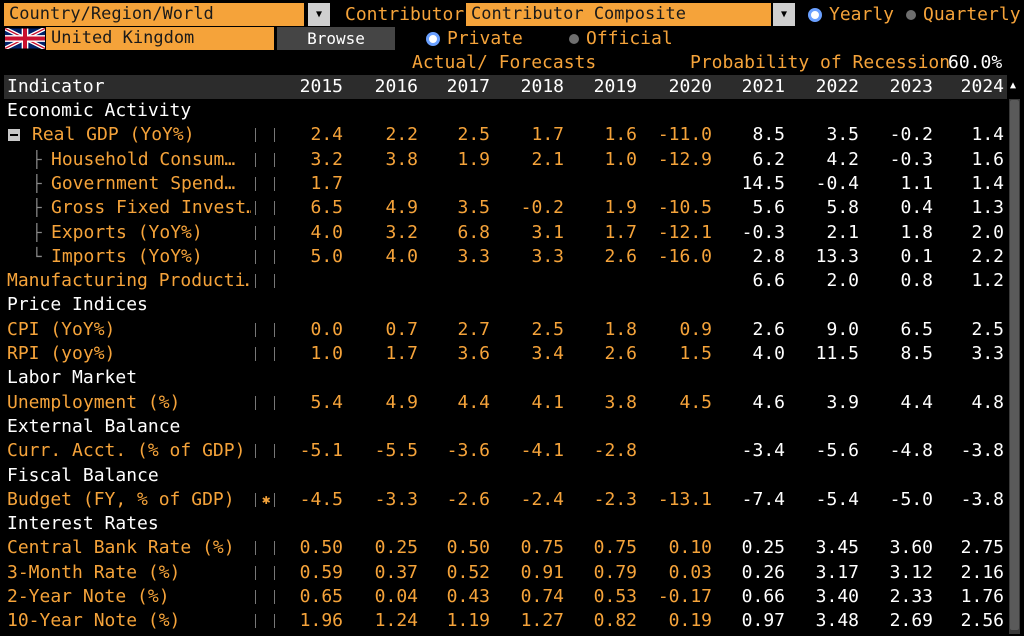 The image size is (1024, 636). What do you see at coordinates (987, 208) in the screenshot?
I see `value-cell: 1.3` at bounding box center [987, 208].